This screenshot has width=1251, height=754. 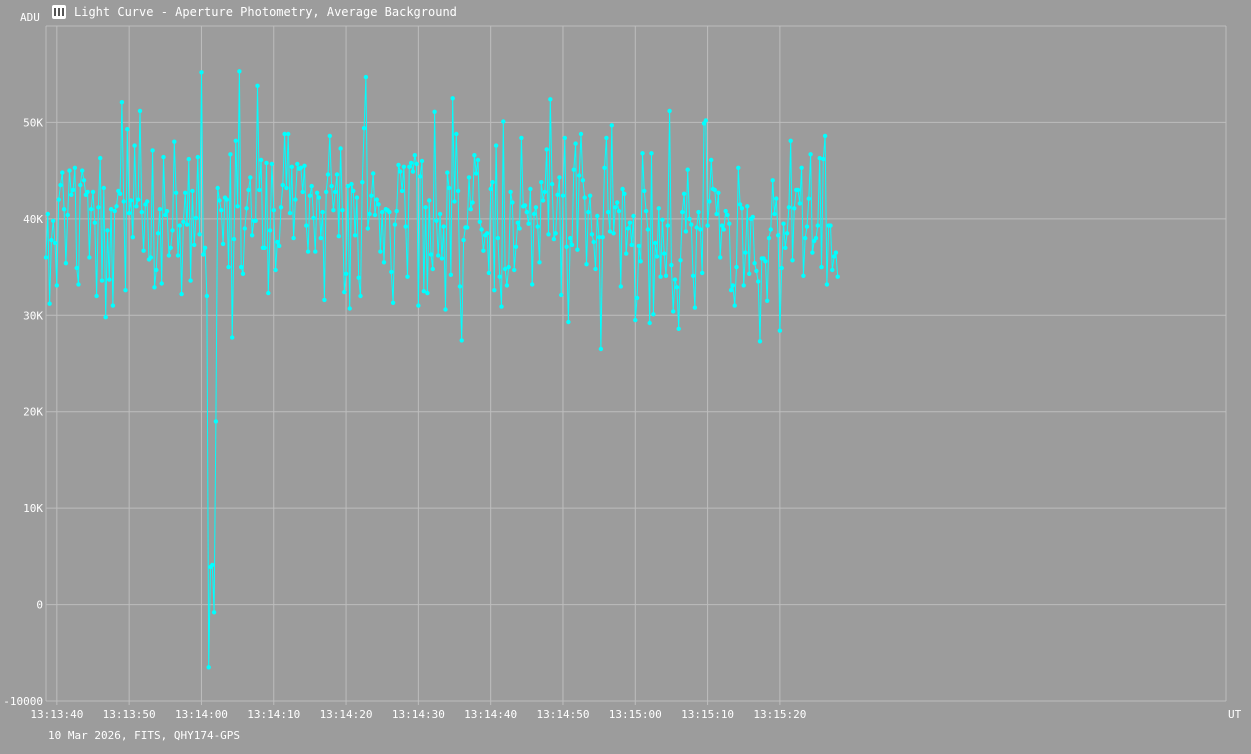 What do you see at coordinates (346, 714) in the screenshot?
I see `x-tick-label: 13:14:20` at bounding box center [346, 714].